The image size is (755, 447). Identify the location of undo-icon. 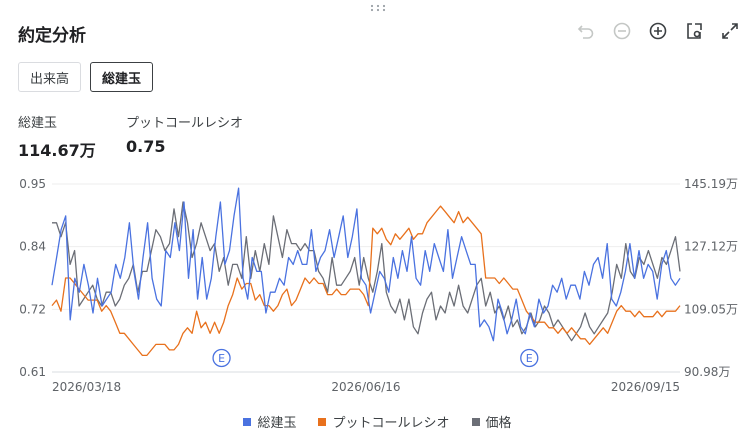
(585, 32).